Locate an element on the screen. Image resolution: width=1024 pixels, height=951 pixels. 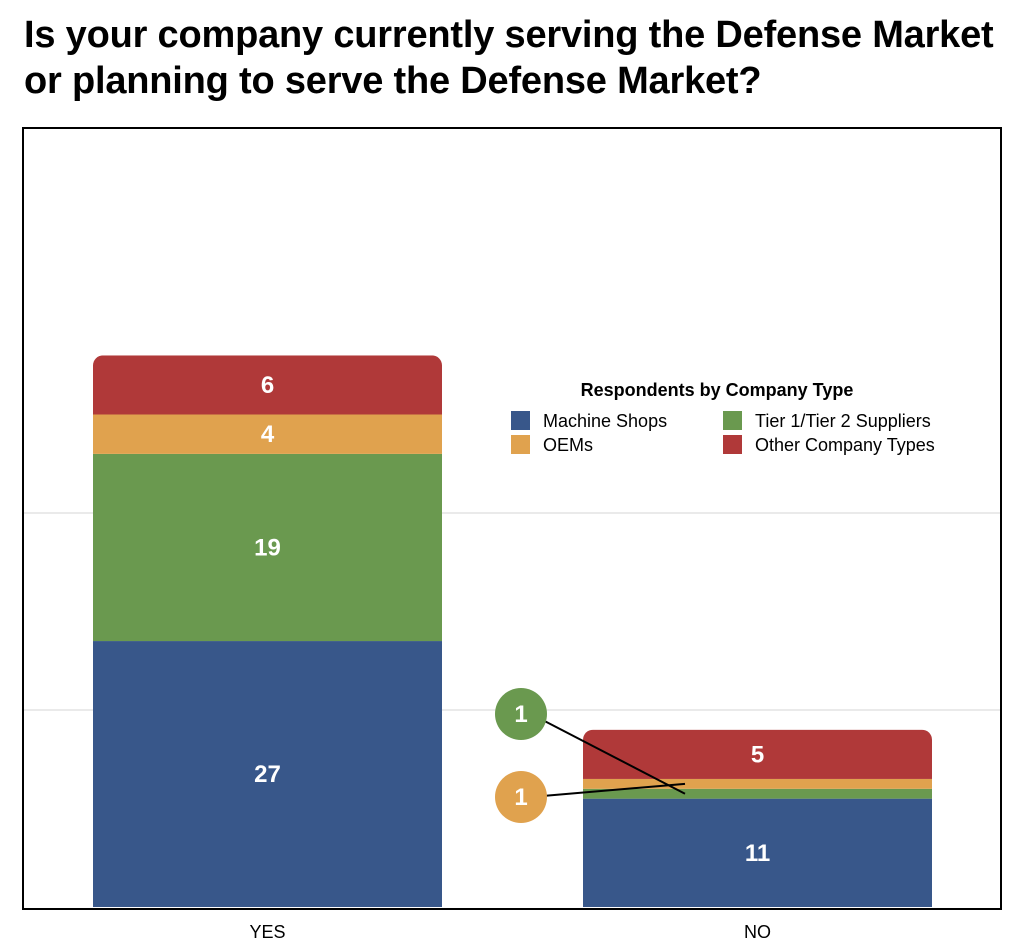
x-tick-label: NO is located at coordinates (757, 932).